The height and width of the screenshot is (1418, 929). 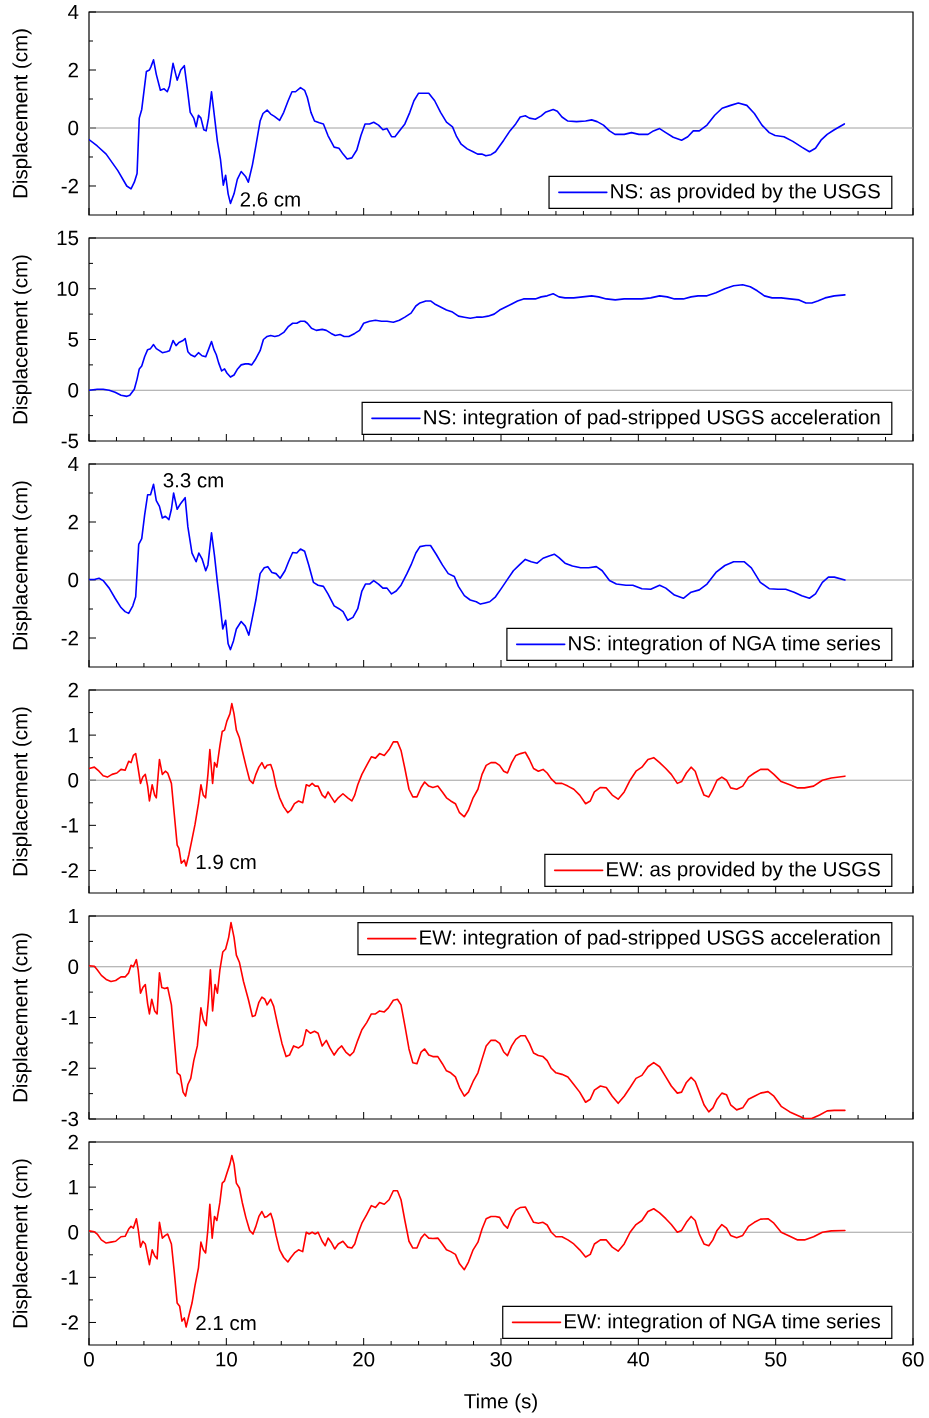 What do you see at coordinates (226, 862) in the screenshot?
I see `annotation: 1.9 cm` at bounding box center [226, 862].